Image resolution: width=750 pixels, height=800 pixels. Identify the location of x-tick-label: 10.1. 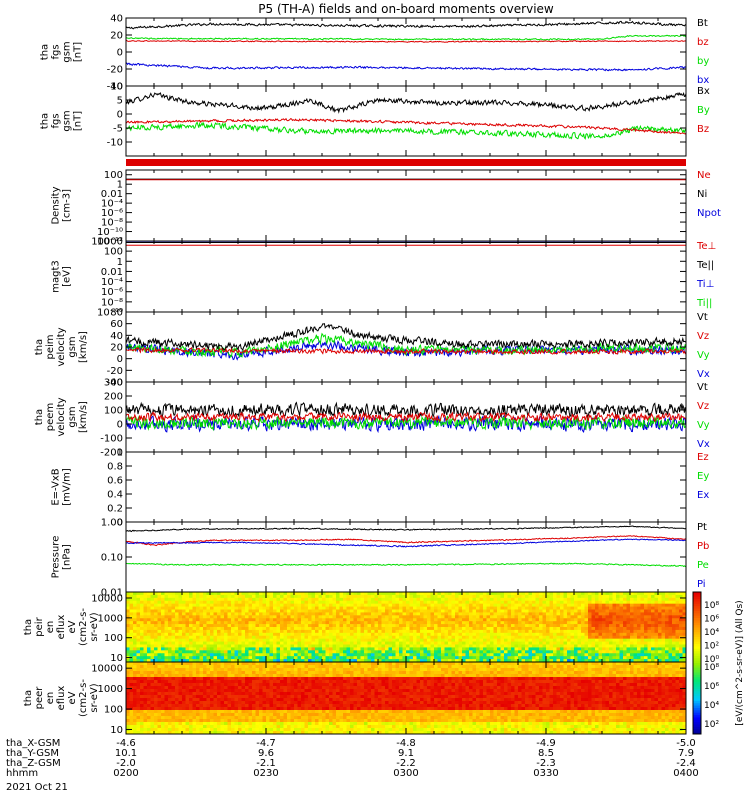
(126, 753).